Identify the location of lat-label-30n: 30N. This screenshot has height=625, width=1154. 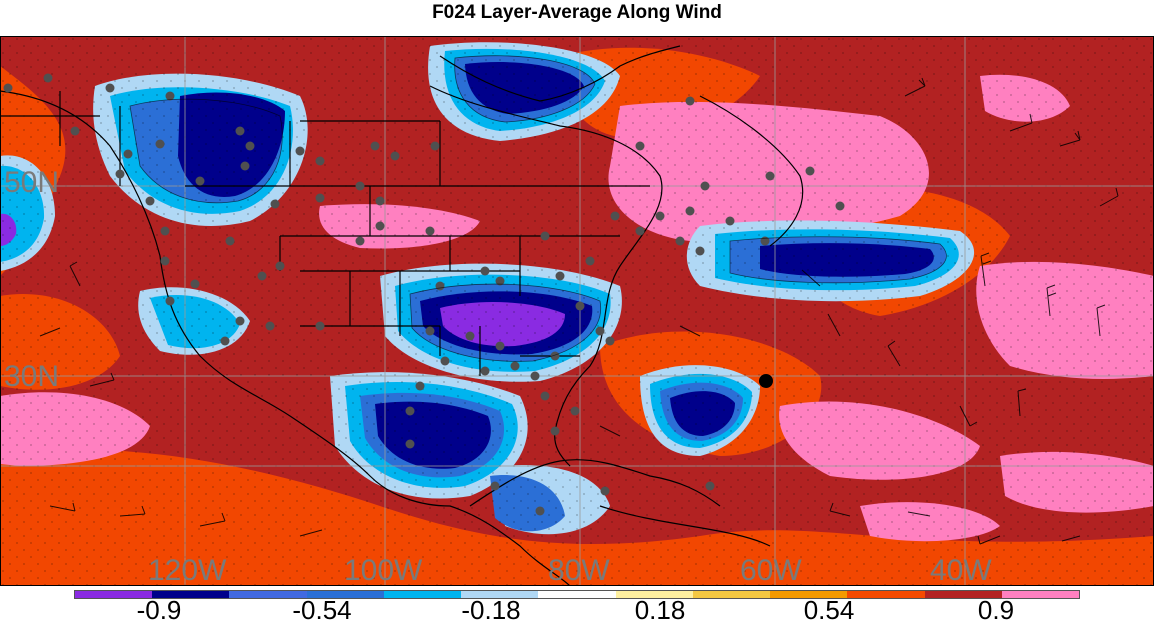
(32, 376).